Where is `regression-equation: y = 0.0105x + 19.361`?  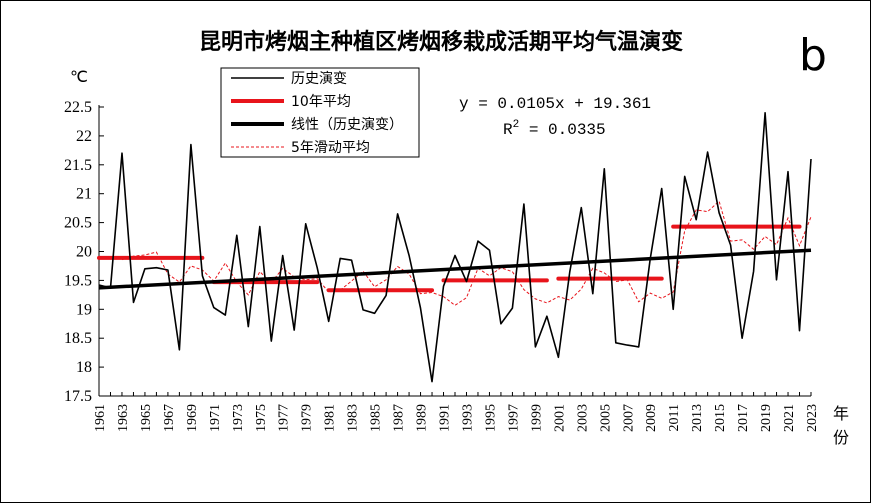
regression-equation: y = 0.0105x + 19.361 is located at coordinates (555, 104).